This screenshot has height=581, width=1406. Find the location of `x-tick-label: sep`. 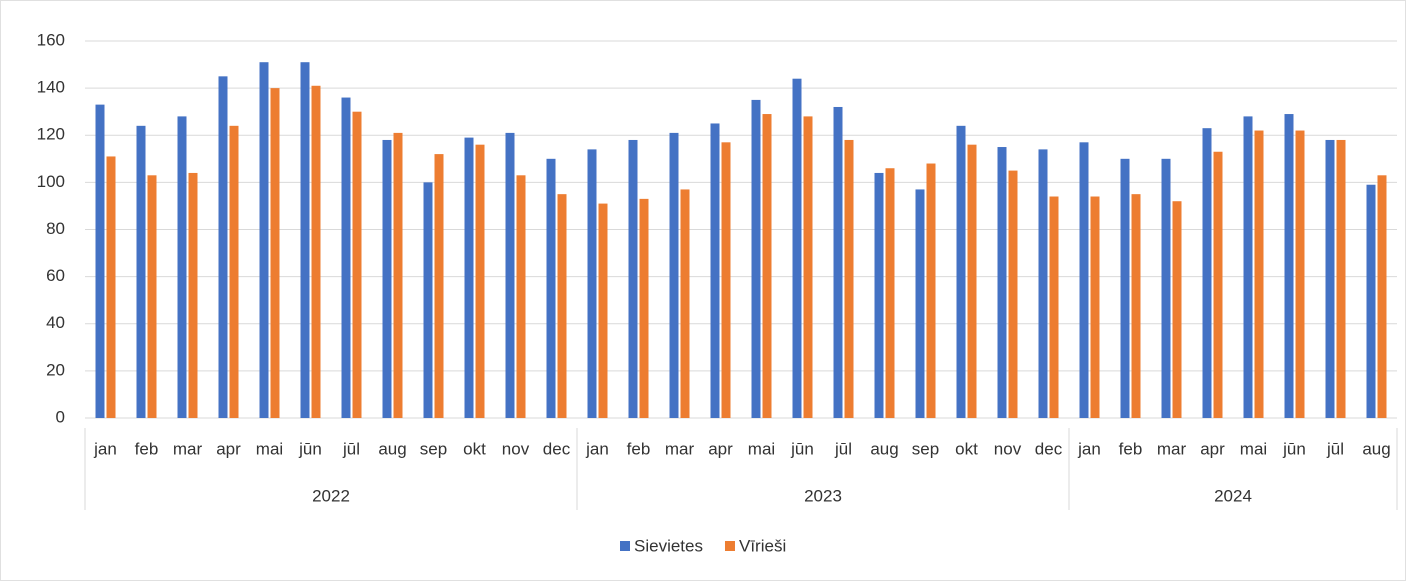

x-tick-label: sep is located at coordinates (433, 448).